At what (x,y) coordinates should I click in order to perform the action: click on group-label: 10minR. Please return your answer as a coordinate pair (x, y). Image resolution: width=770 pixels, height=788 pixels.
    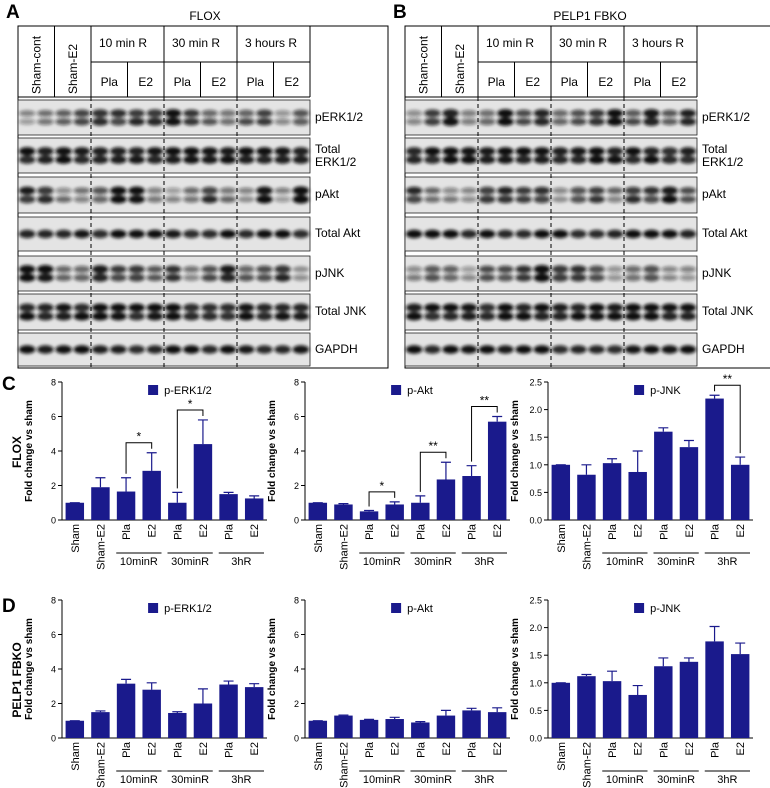
    Looking at the image, I should click on (625, 562).